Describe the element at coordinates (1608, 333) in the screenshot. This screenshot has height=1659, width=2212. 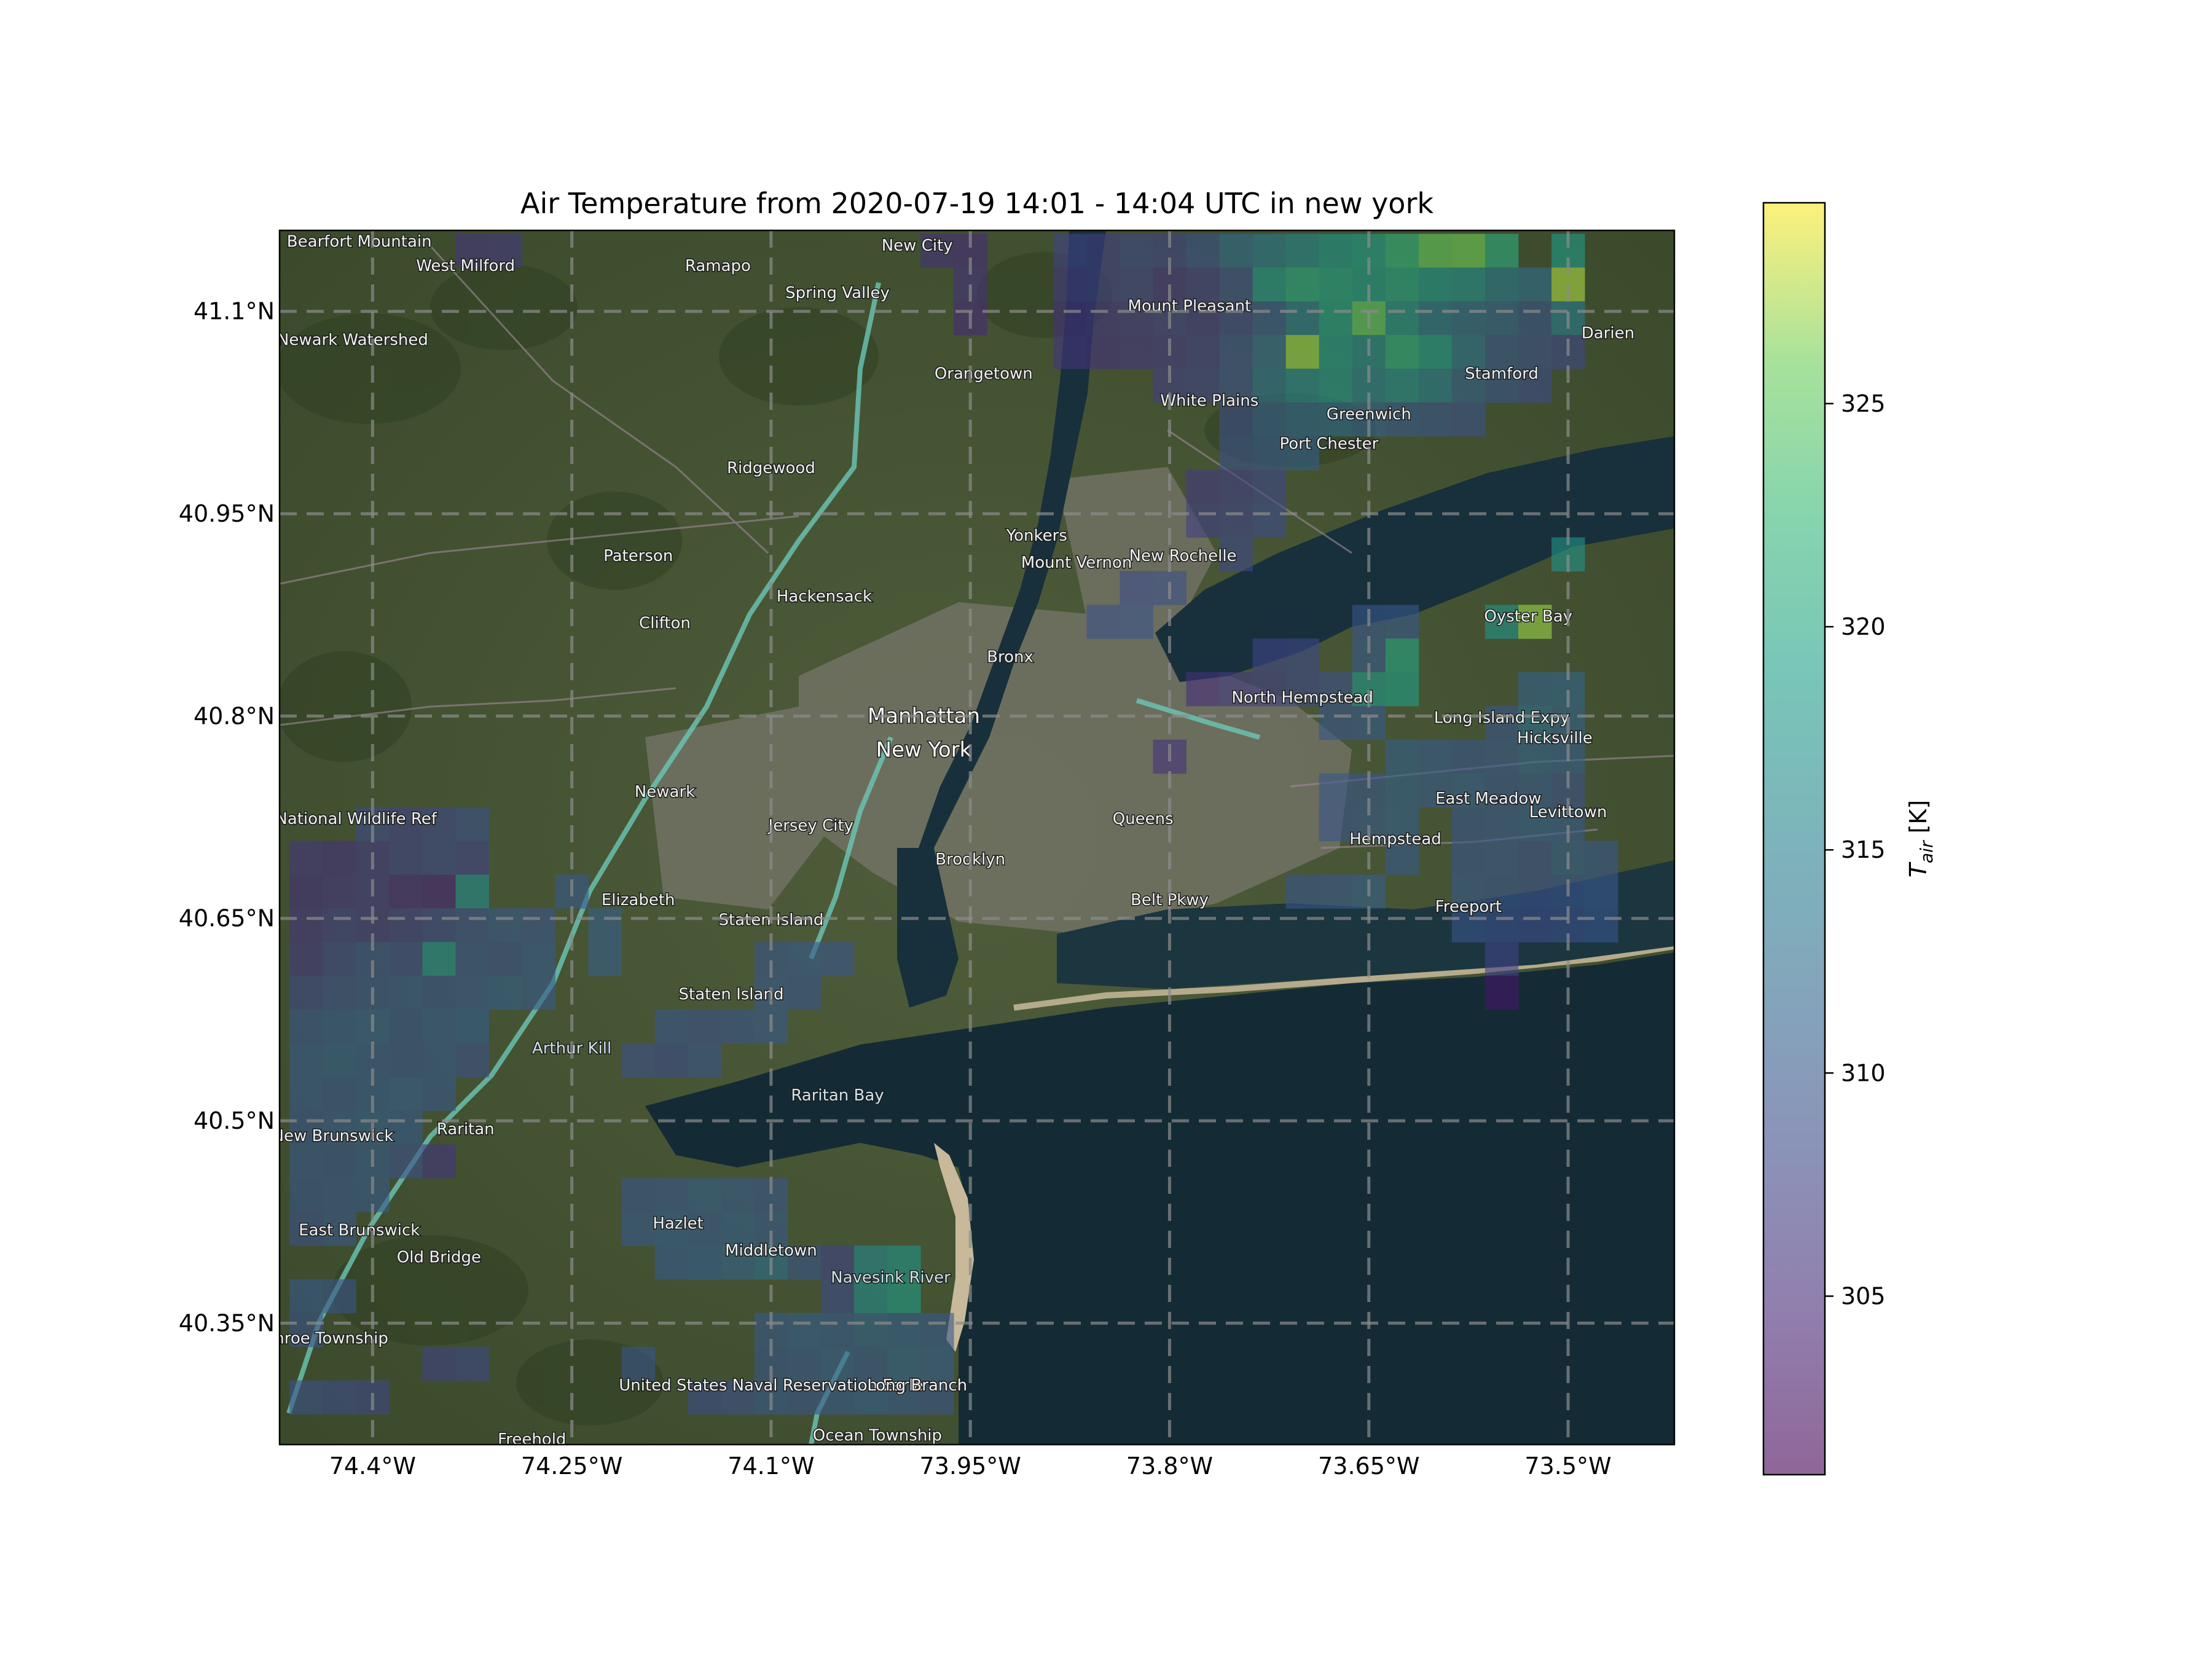
I see `place-label: Darien` at that location.